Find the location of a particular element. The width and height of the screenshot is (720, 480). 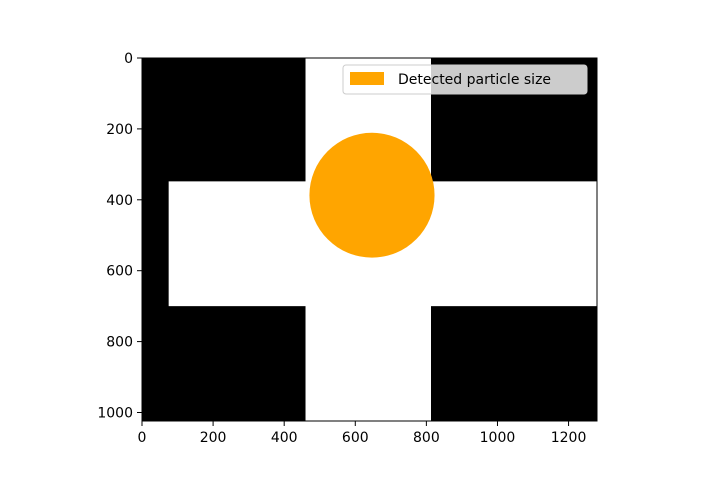

y-tick-label: 400 is located at coordinates (119, 201).